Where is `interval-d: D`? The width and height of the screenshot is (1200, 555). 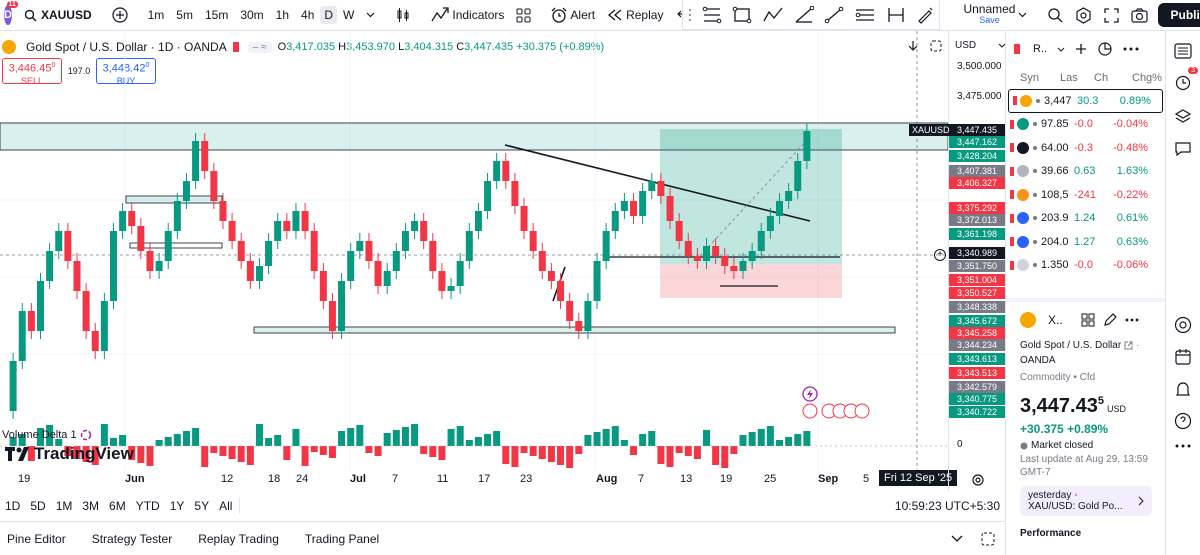
interval-d: D is located at coordinates (329, 15).